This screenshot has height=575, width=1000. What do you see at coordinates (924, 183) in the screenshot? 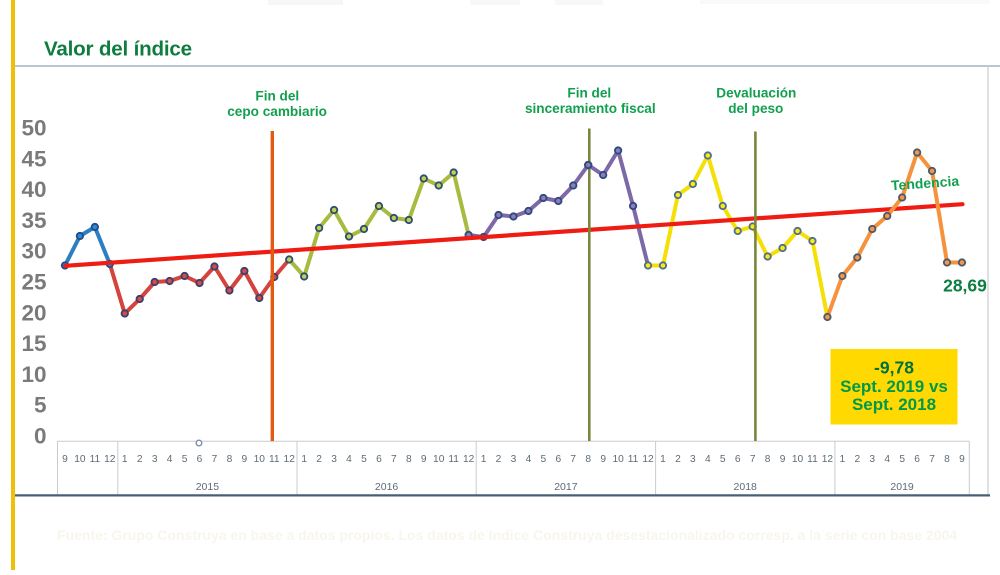
I see `svg-text: Tendencia` at bounding box center [924, 183].